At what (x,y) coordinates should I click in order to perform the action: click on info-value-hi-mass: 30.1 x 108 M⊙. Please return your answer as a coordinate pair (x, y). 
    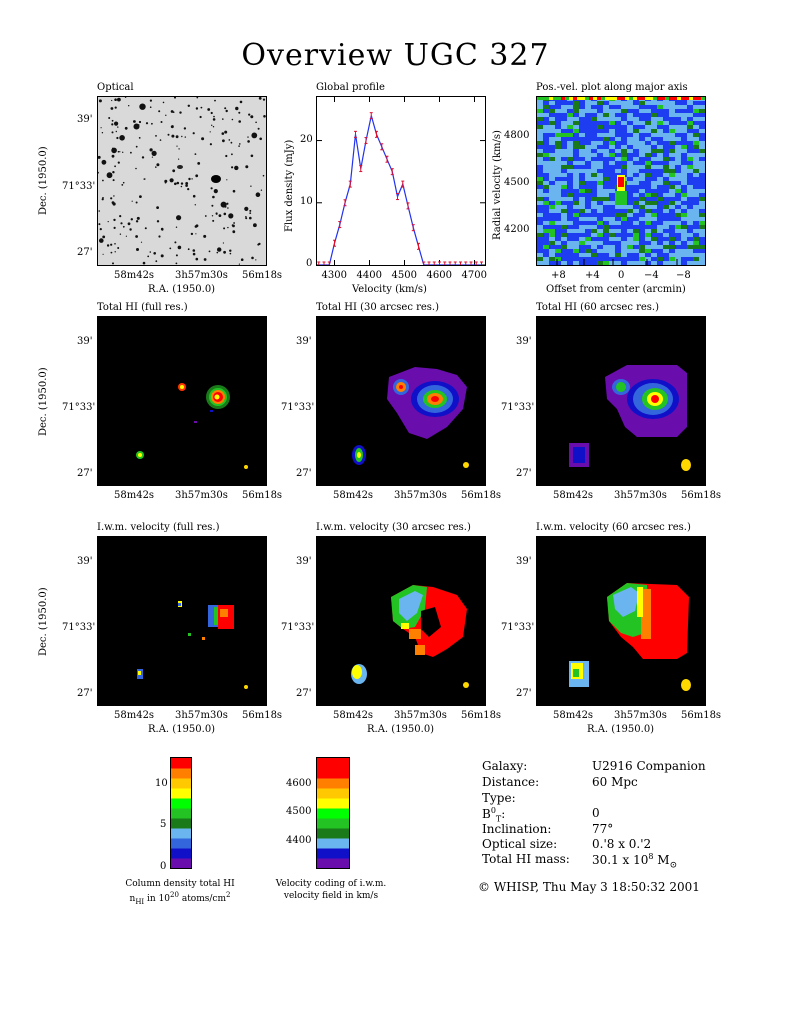
    Looking at the image, I should click on (635, 861).